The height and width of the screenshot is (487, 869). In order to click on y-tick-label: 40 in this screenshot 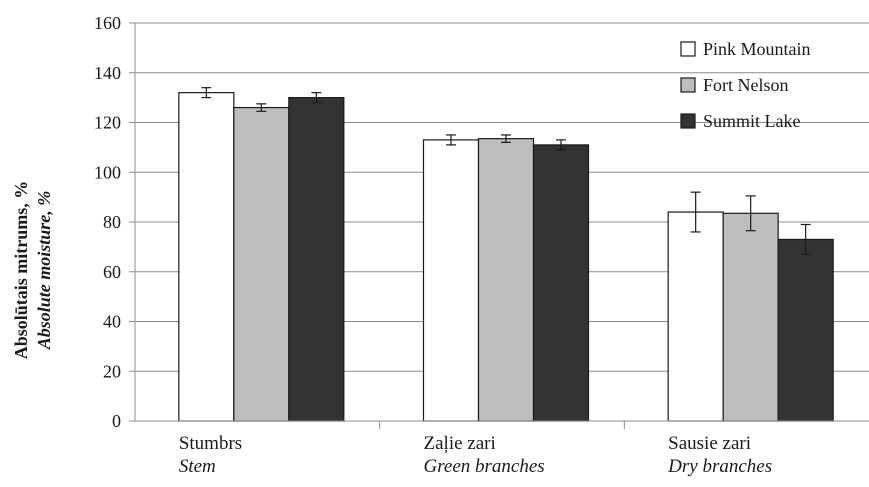, I will do `click(112, 322)`.